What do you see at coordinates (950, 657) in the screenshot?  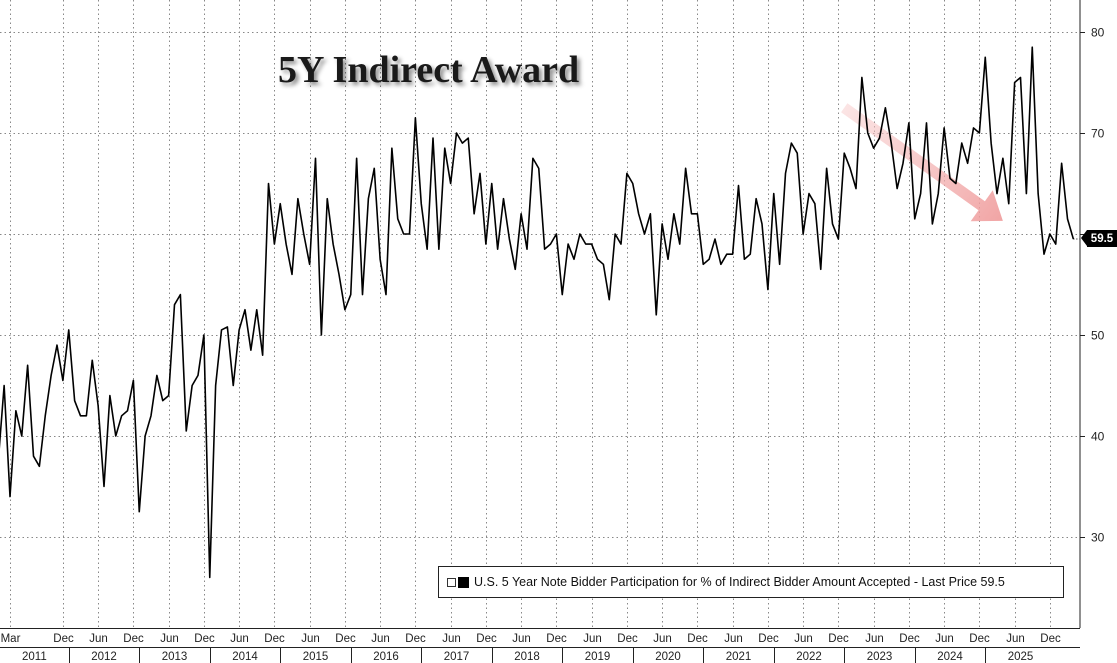 I see `year-label: 2024` at bounding box center [950, 657].